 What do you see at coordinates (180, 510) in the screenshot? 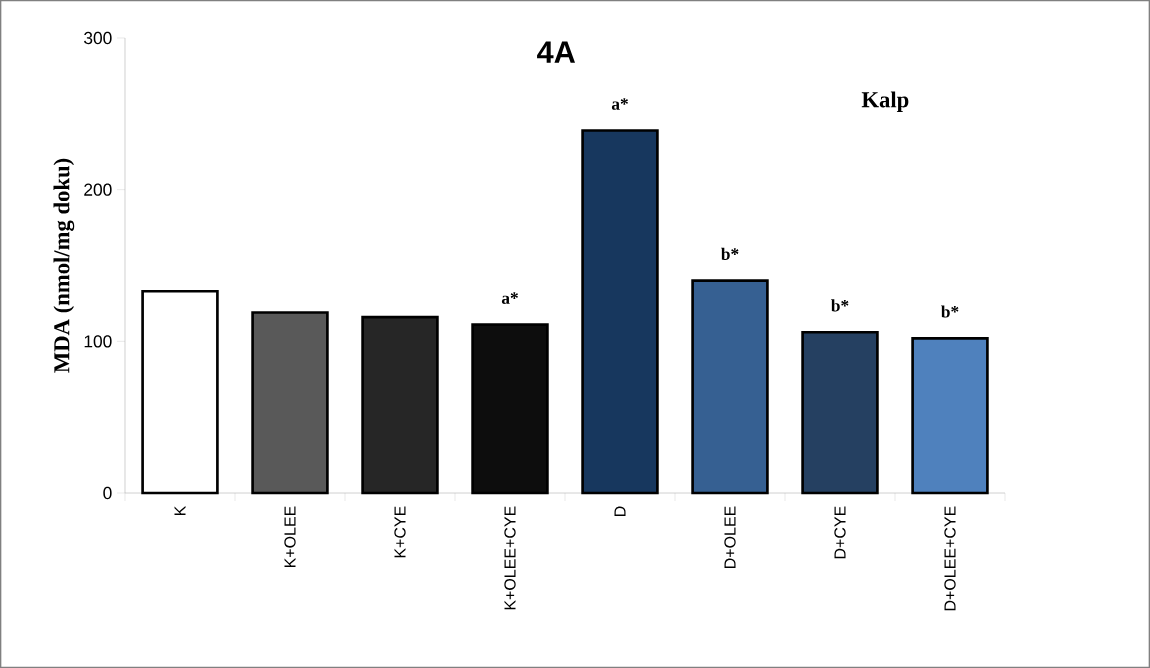
I see `x-tick-label: K` at bounding box center [180, 510].